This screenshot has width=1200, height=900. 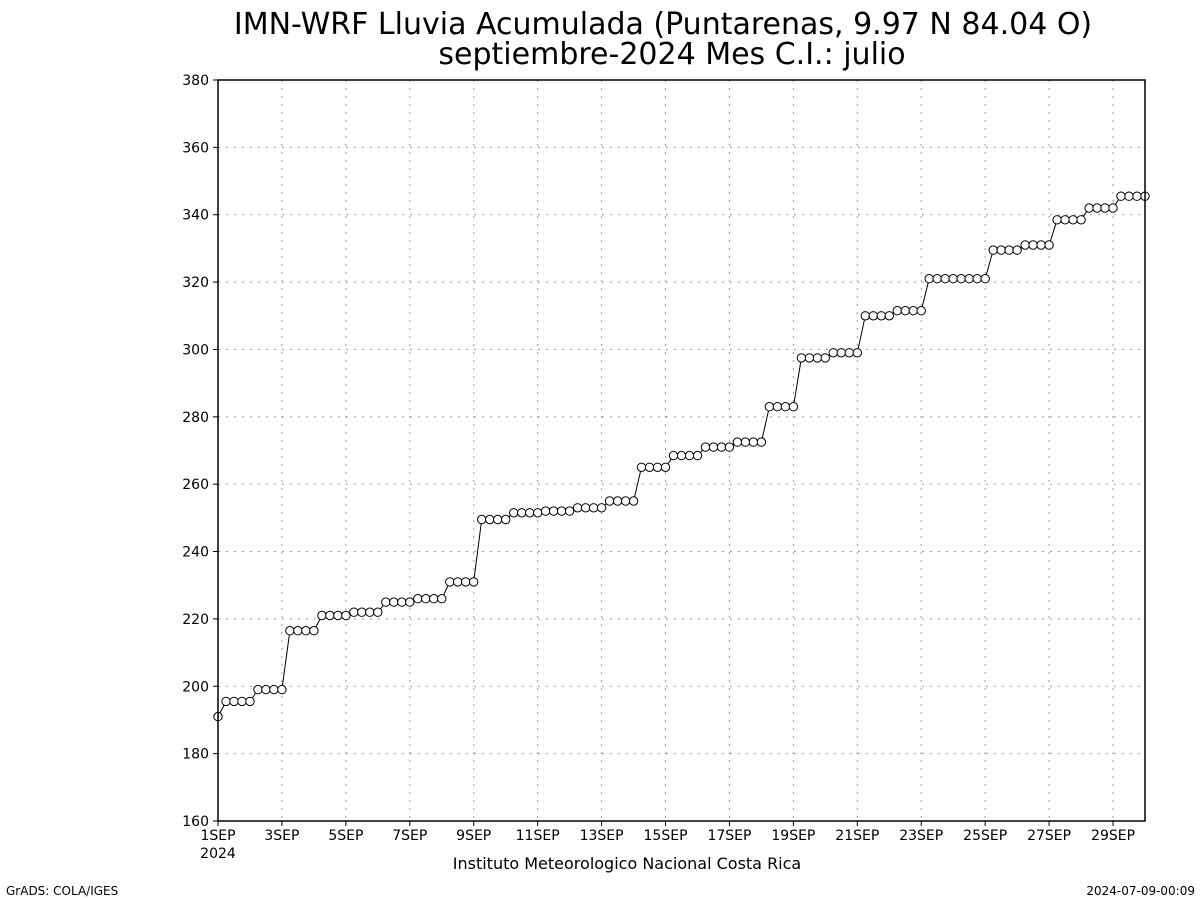 What do you see at coordinates (218, 854) in the screenshot?
I see `x-year-label: 2024` at bounding box center [218, 854].